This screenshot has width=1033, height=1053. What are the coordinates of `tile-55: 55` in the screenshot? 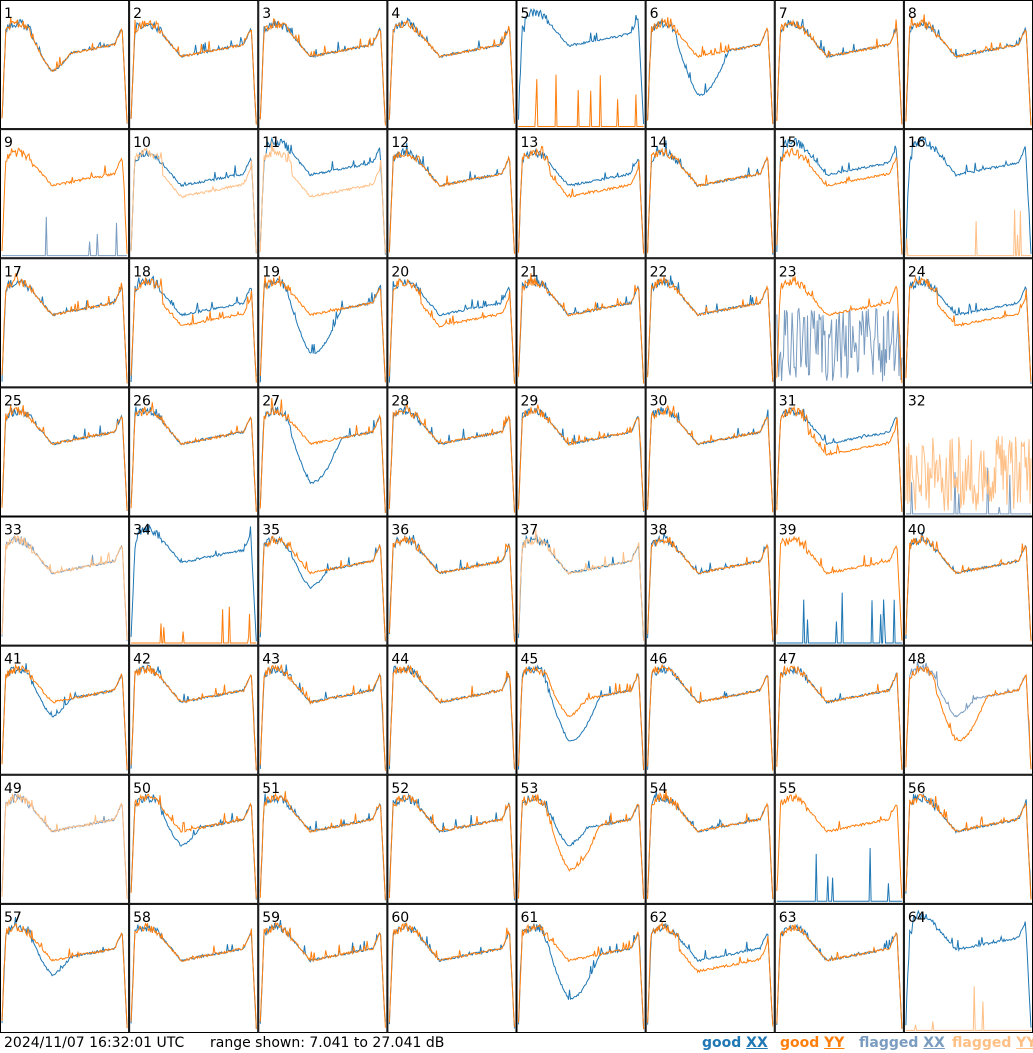 It's located at (839, 839).